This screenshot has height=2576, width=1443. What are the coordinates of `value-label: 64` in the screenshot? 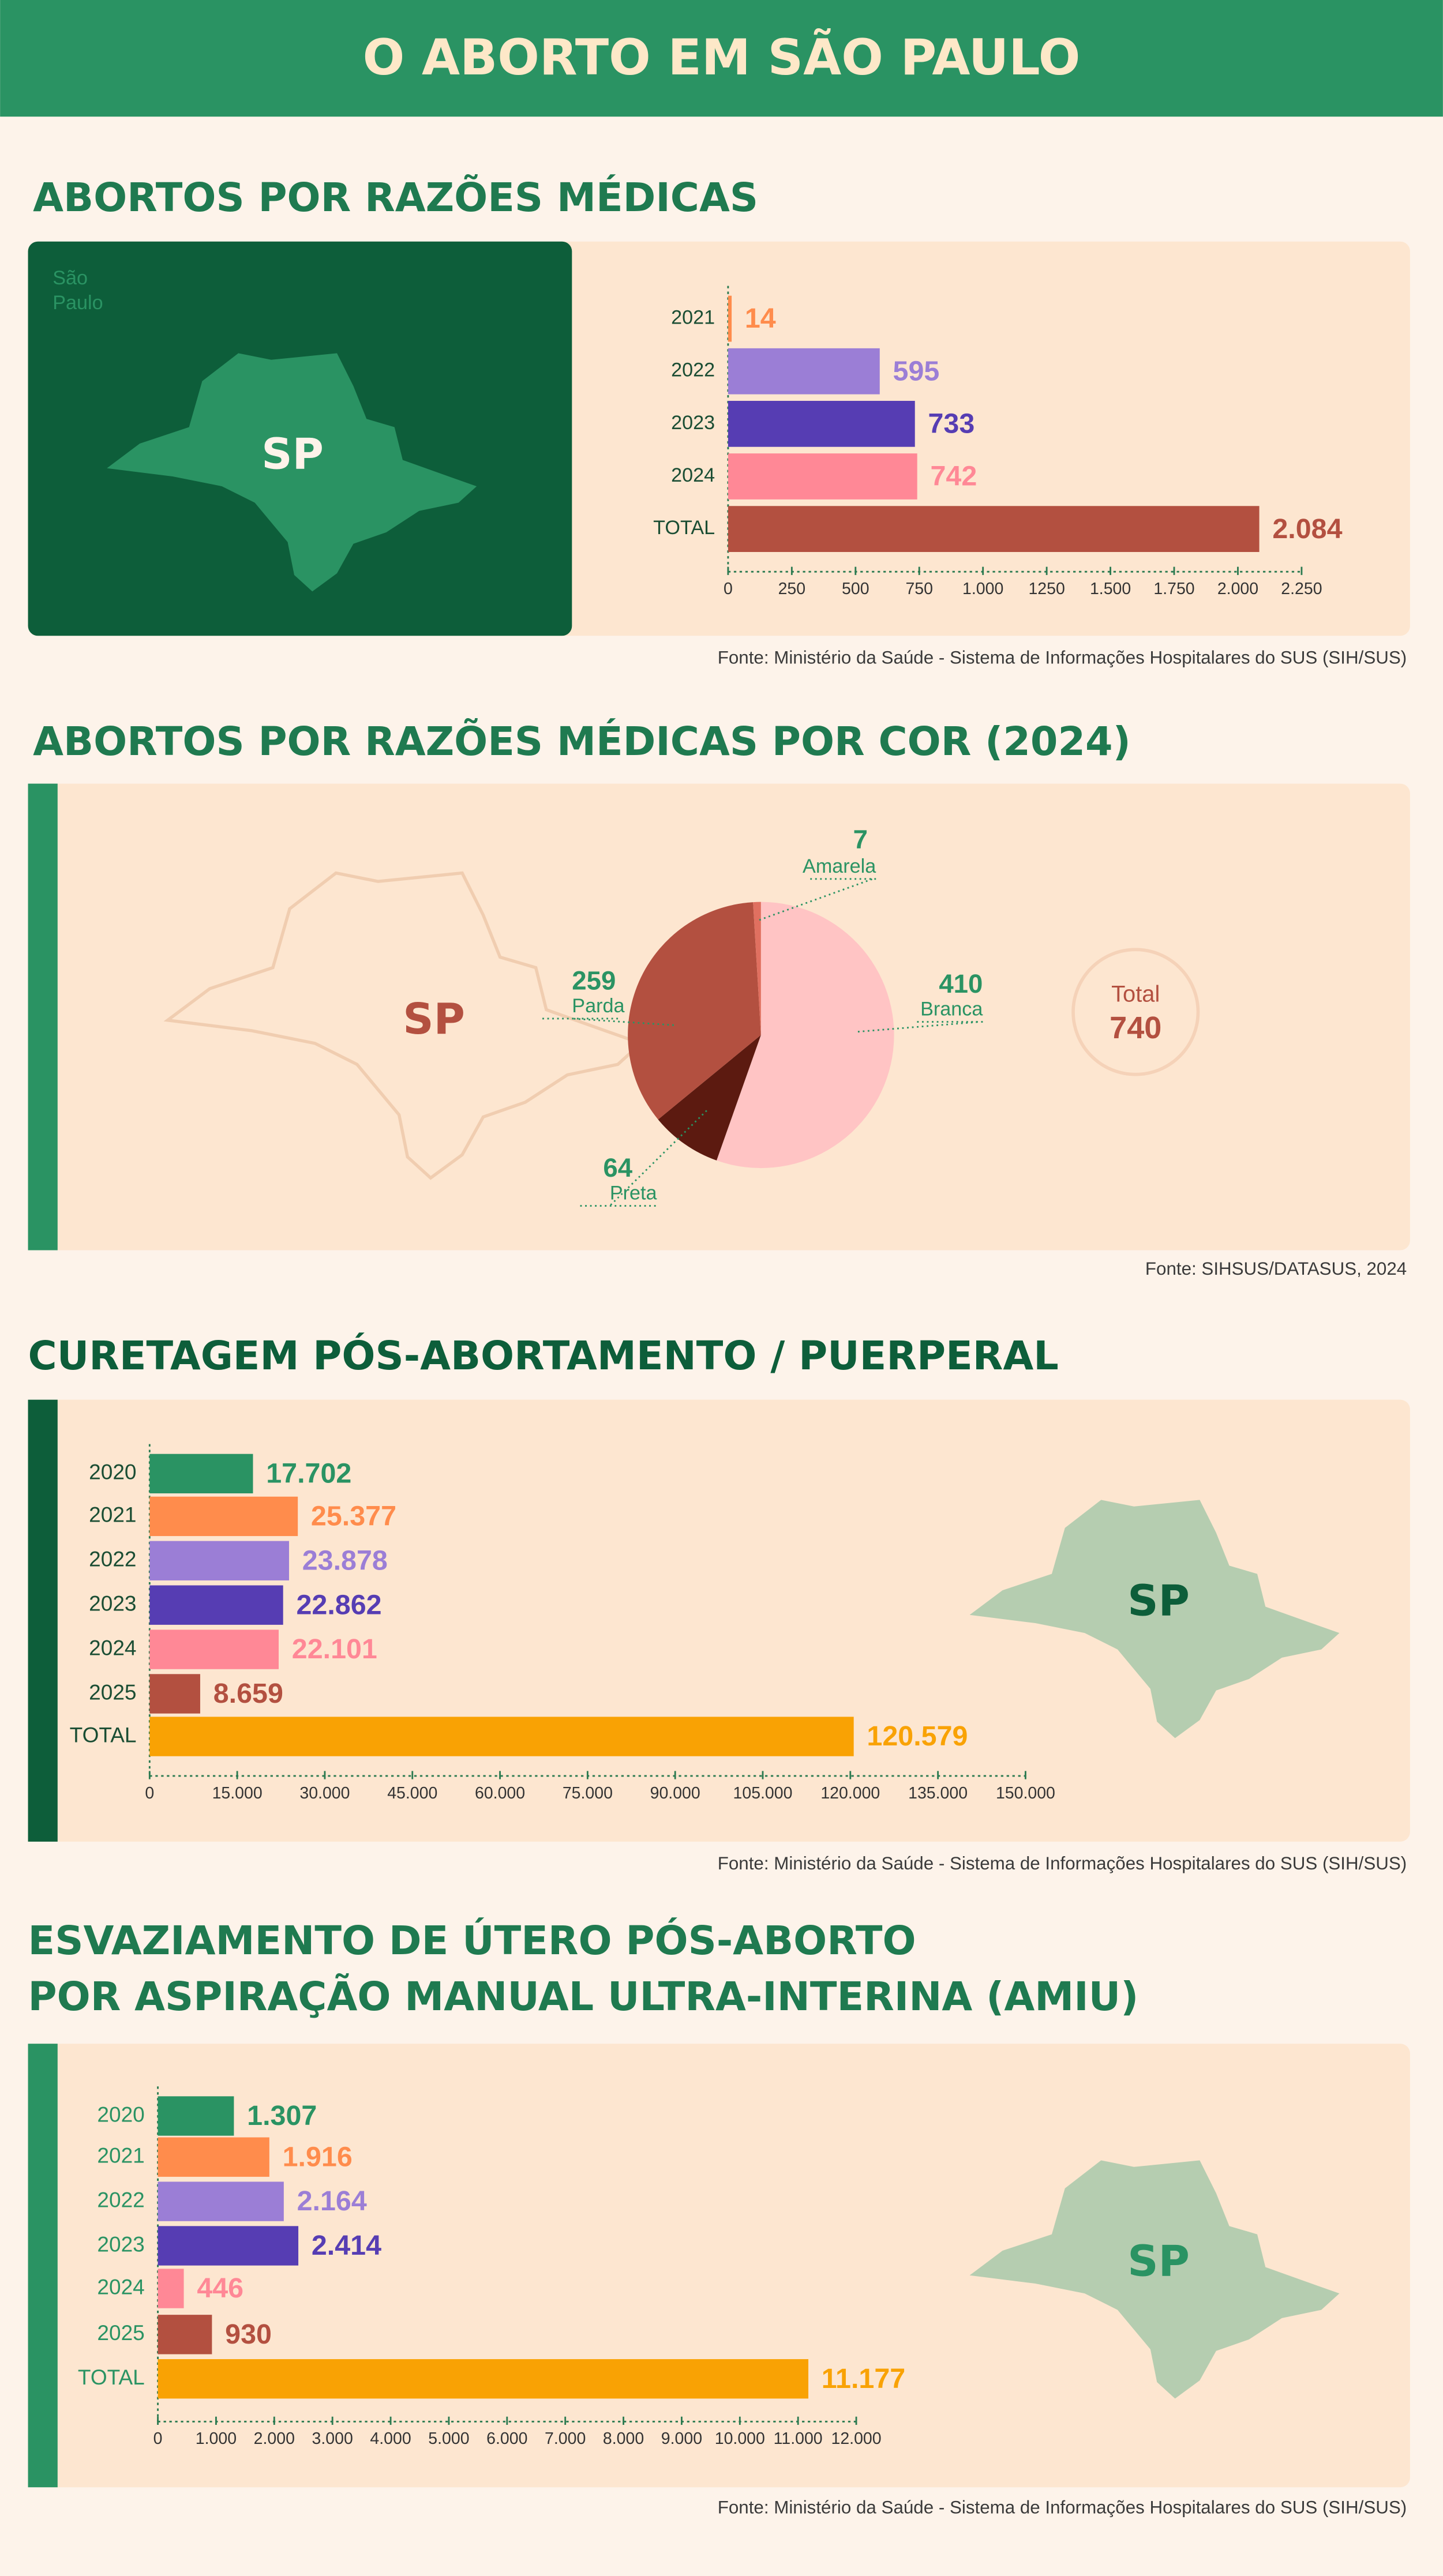 It's located at (617, 1167).